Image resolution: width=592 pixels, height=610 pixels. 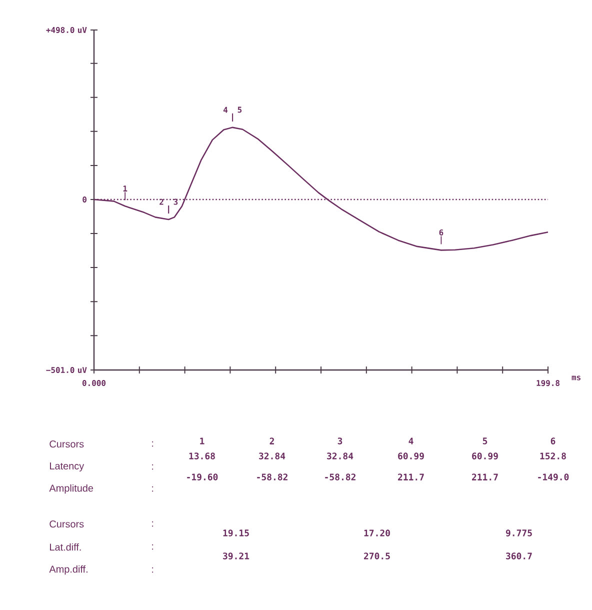 What do you see at coordinates (485, 441) in the screenshot?
I see `text: 5` at bounding box center [485, 441].